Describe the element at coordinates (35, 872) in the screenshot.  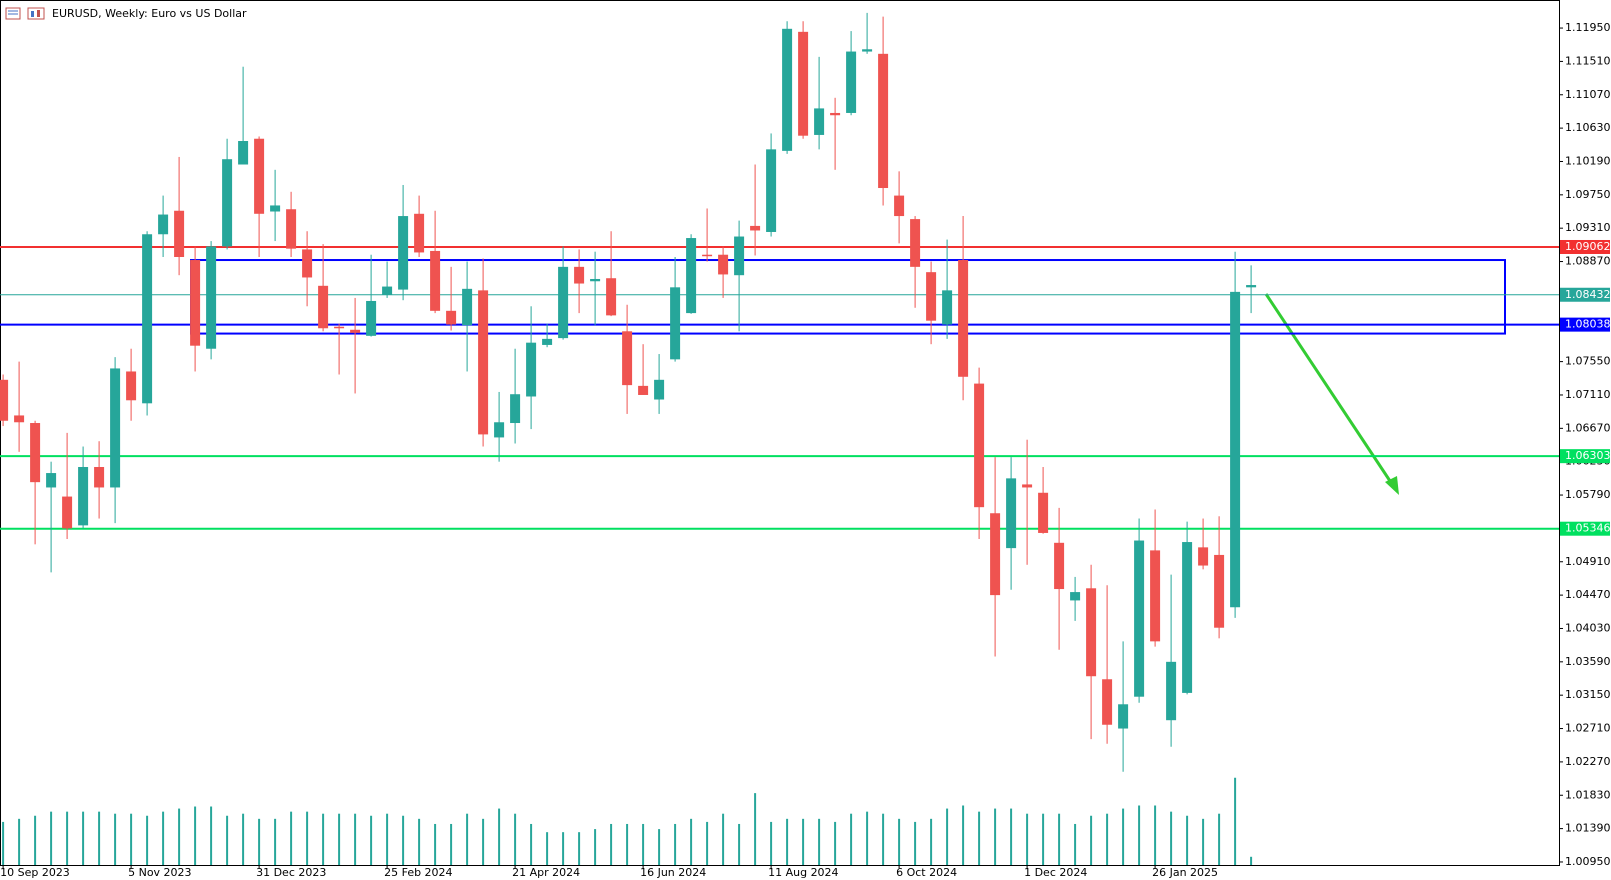
I see `x-tick-label: 10 Sep 2023` at that location.